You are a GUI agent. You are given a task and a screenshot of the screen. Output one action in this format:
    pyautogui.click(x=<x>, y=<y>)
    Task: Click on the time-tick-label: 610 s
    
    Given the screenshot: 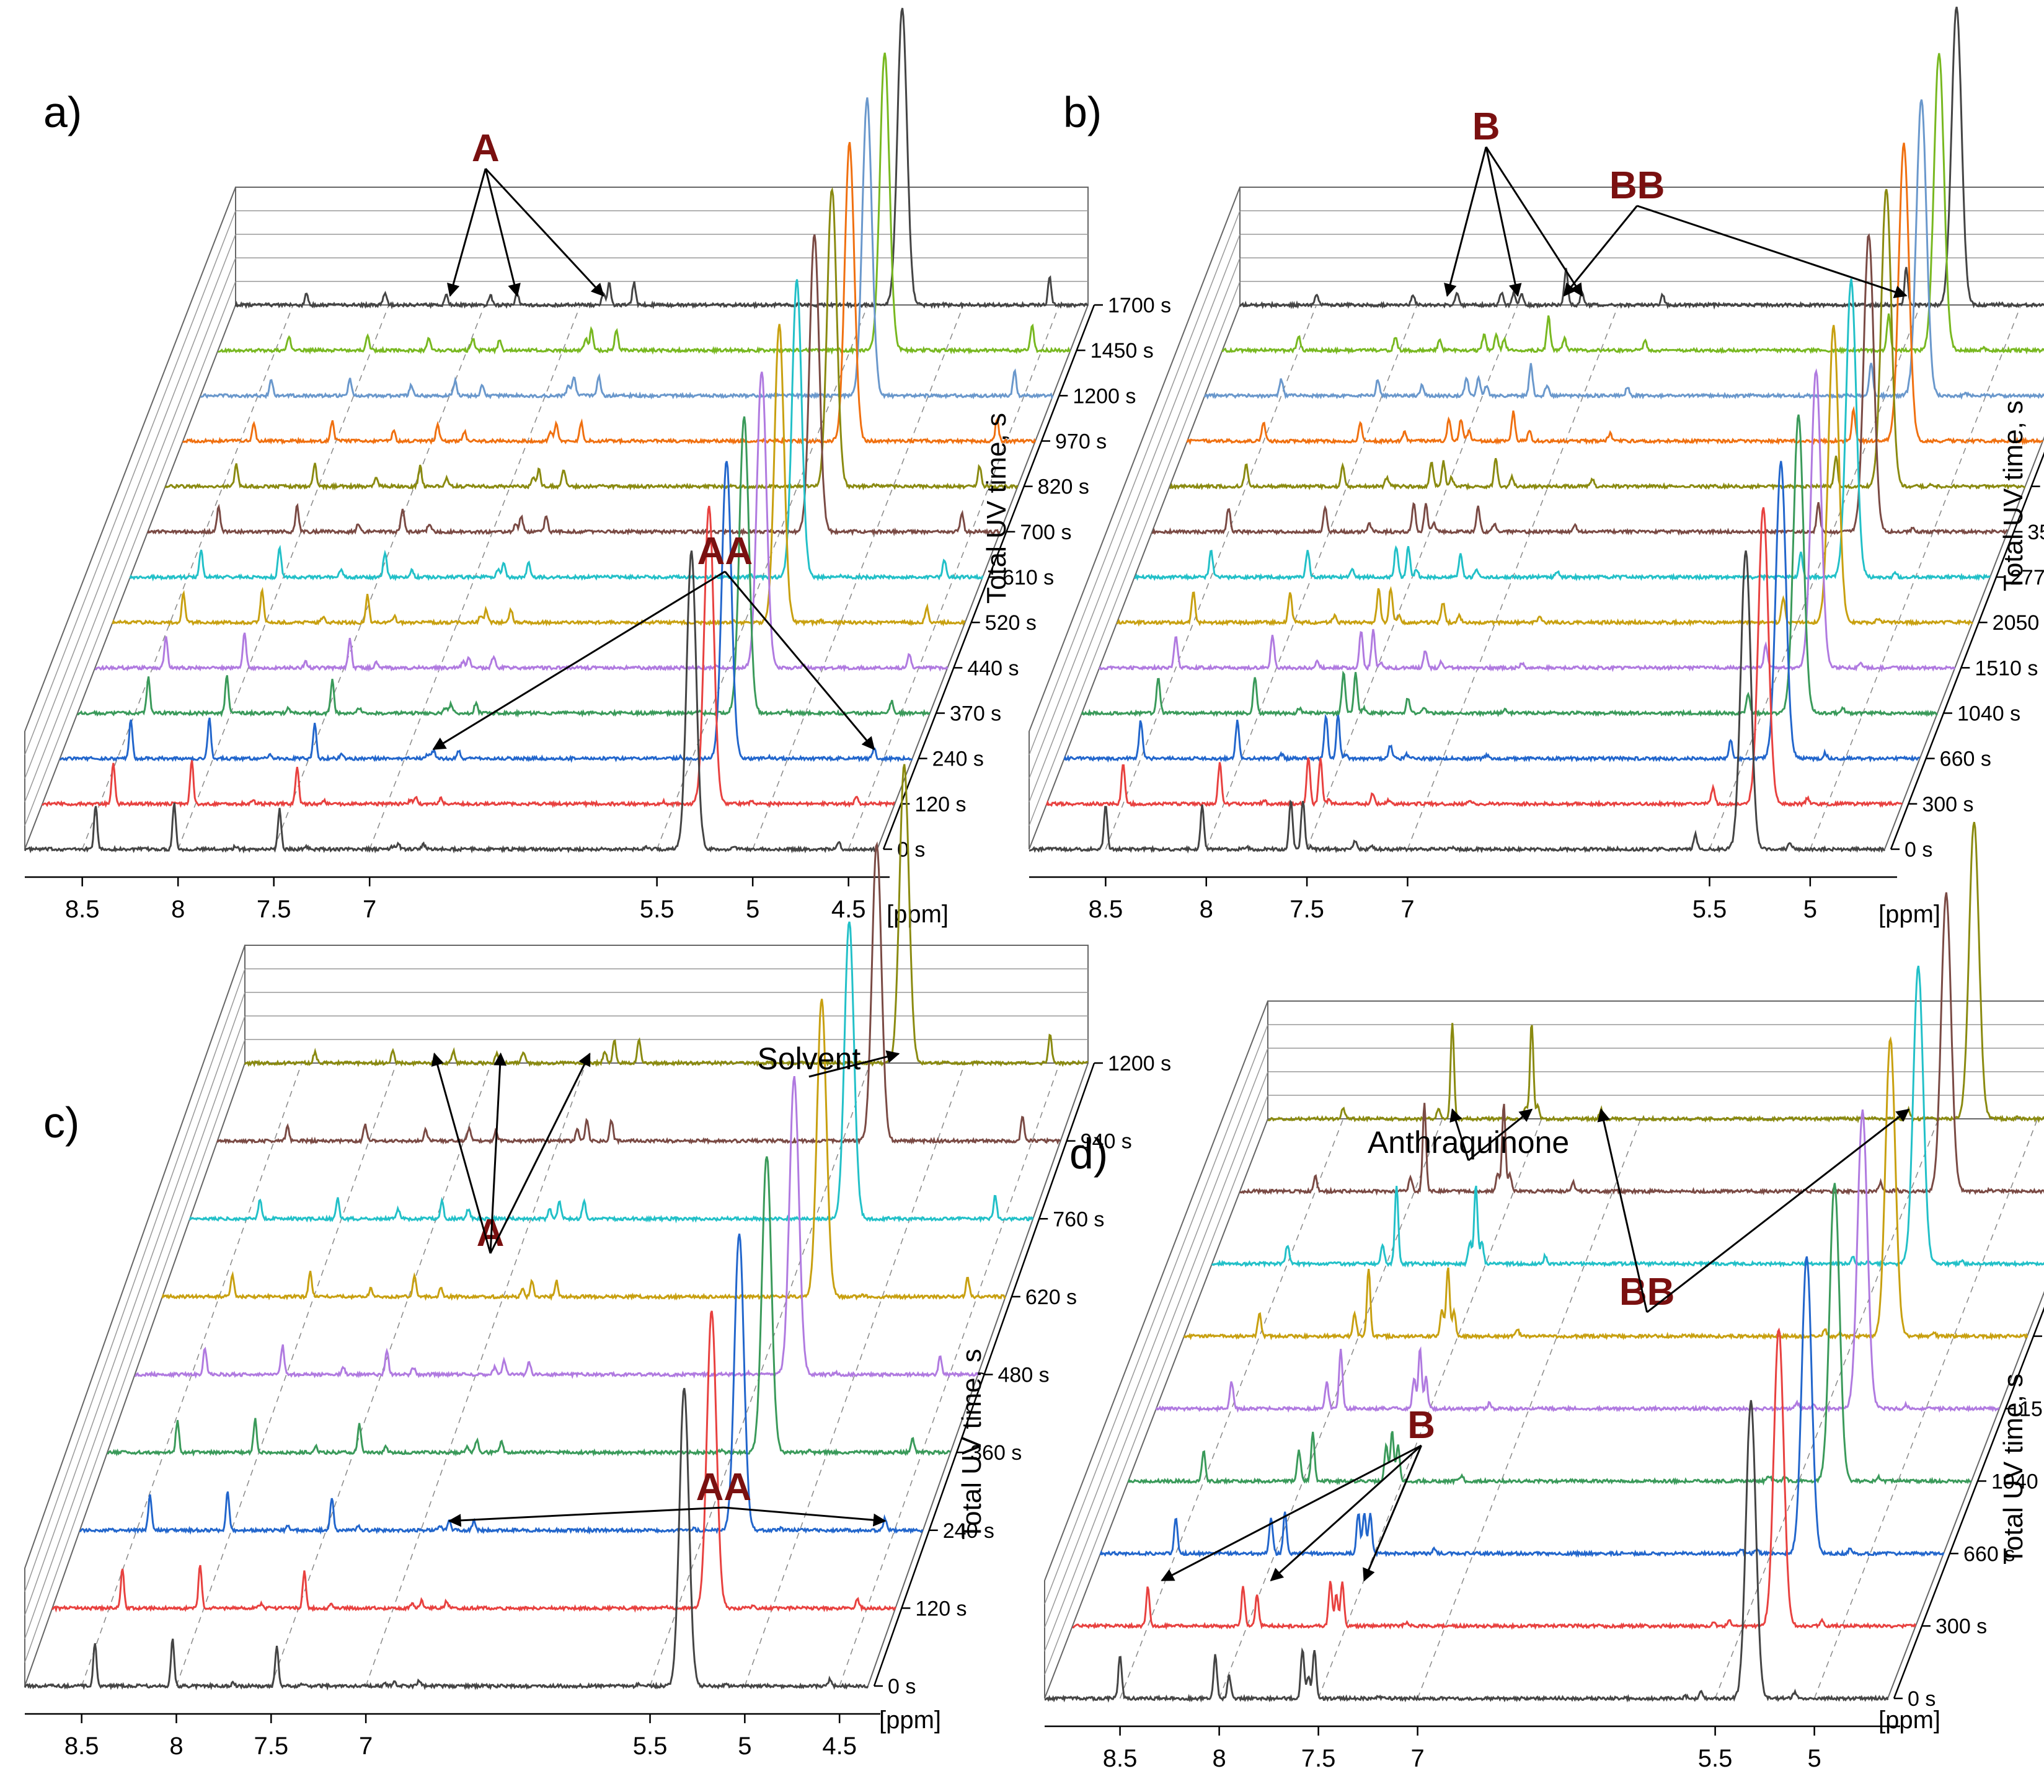 What is the action you would take?
    pyautogui.click(x=1028, y=577)
    